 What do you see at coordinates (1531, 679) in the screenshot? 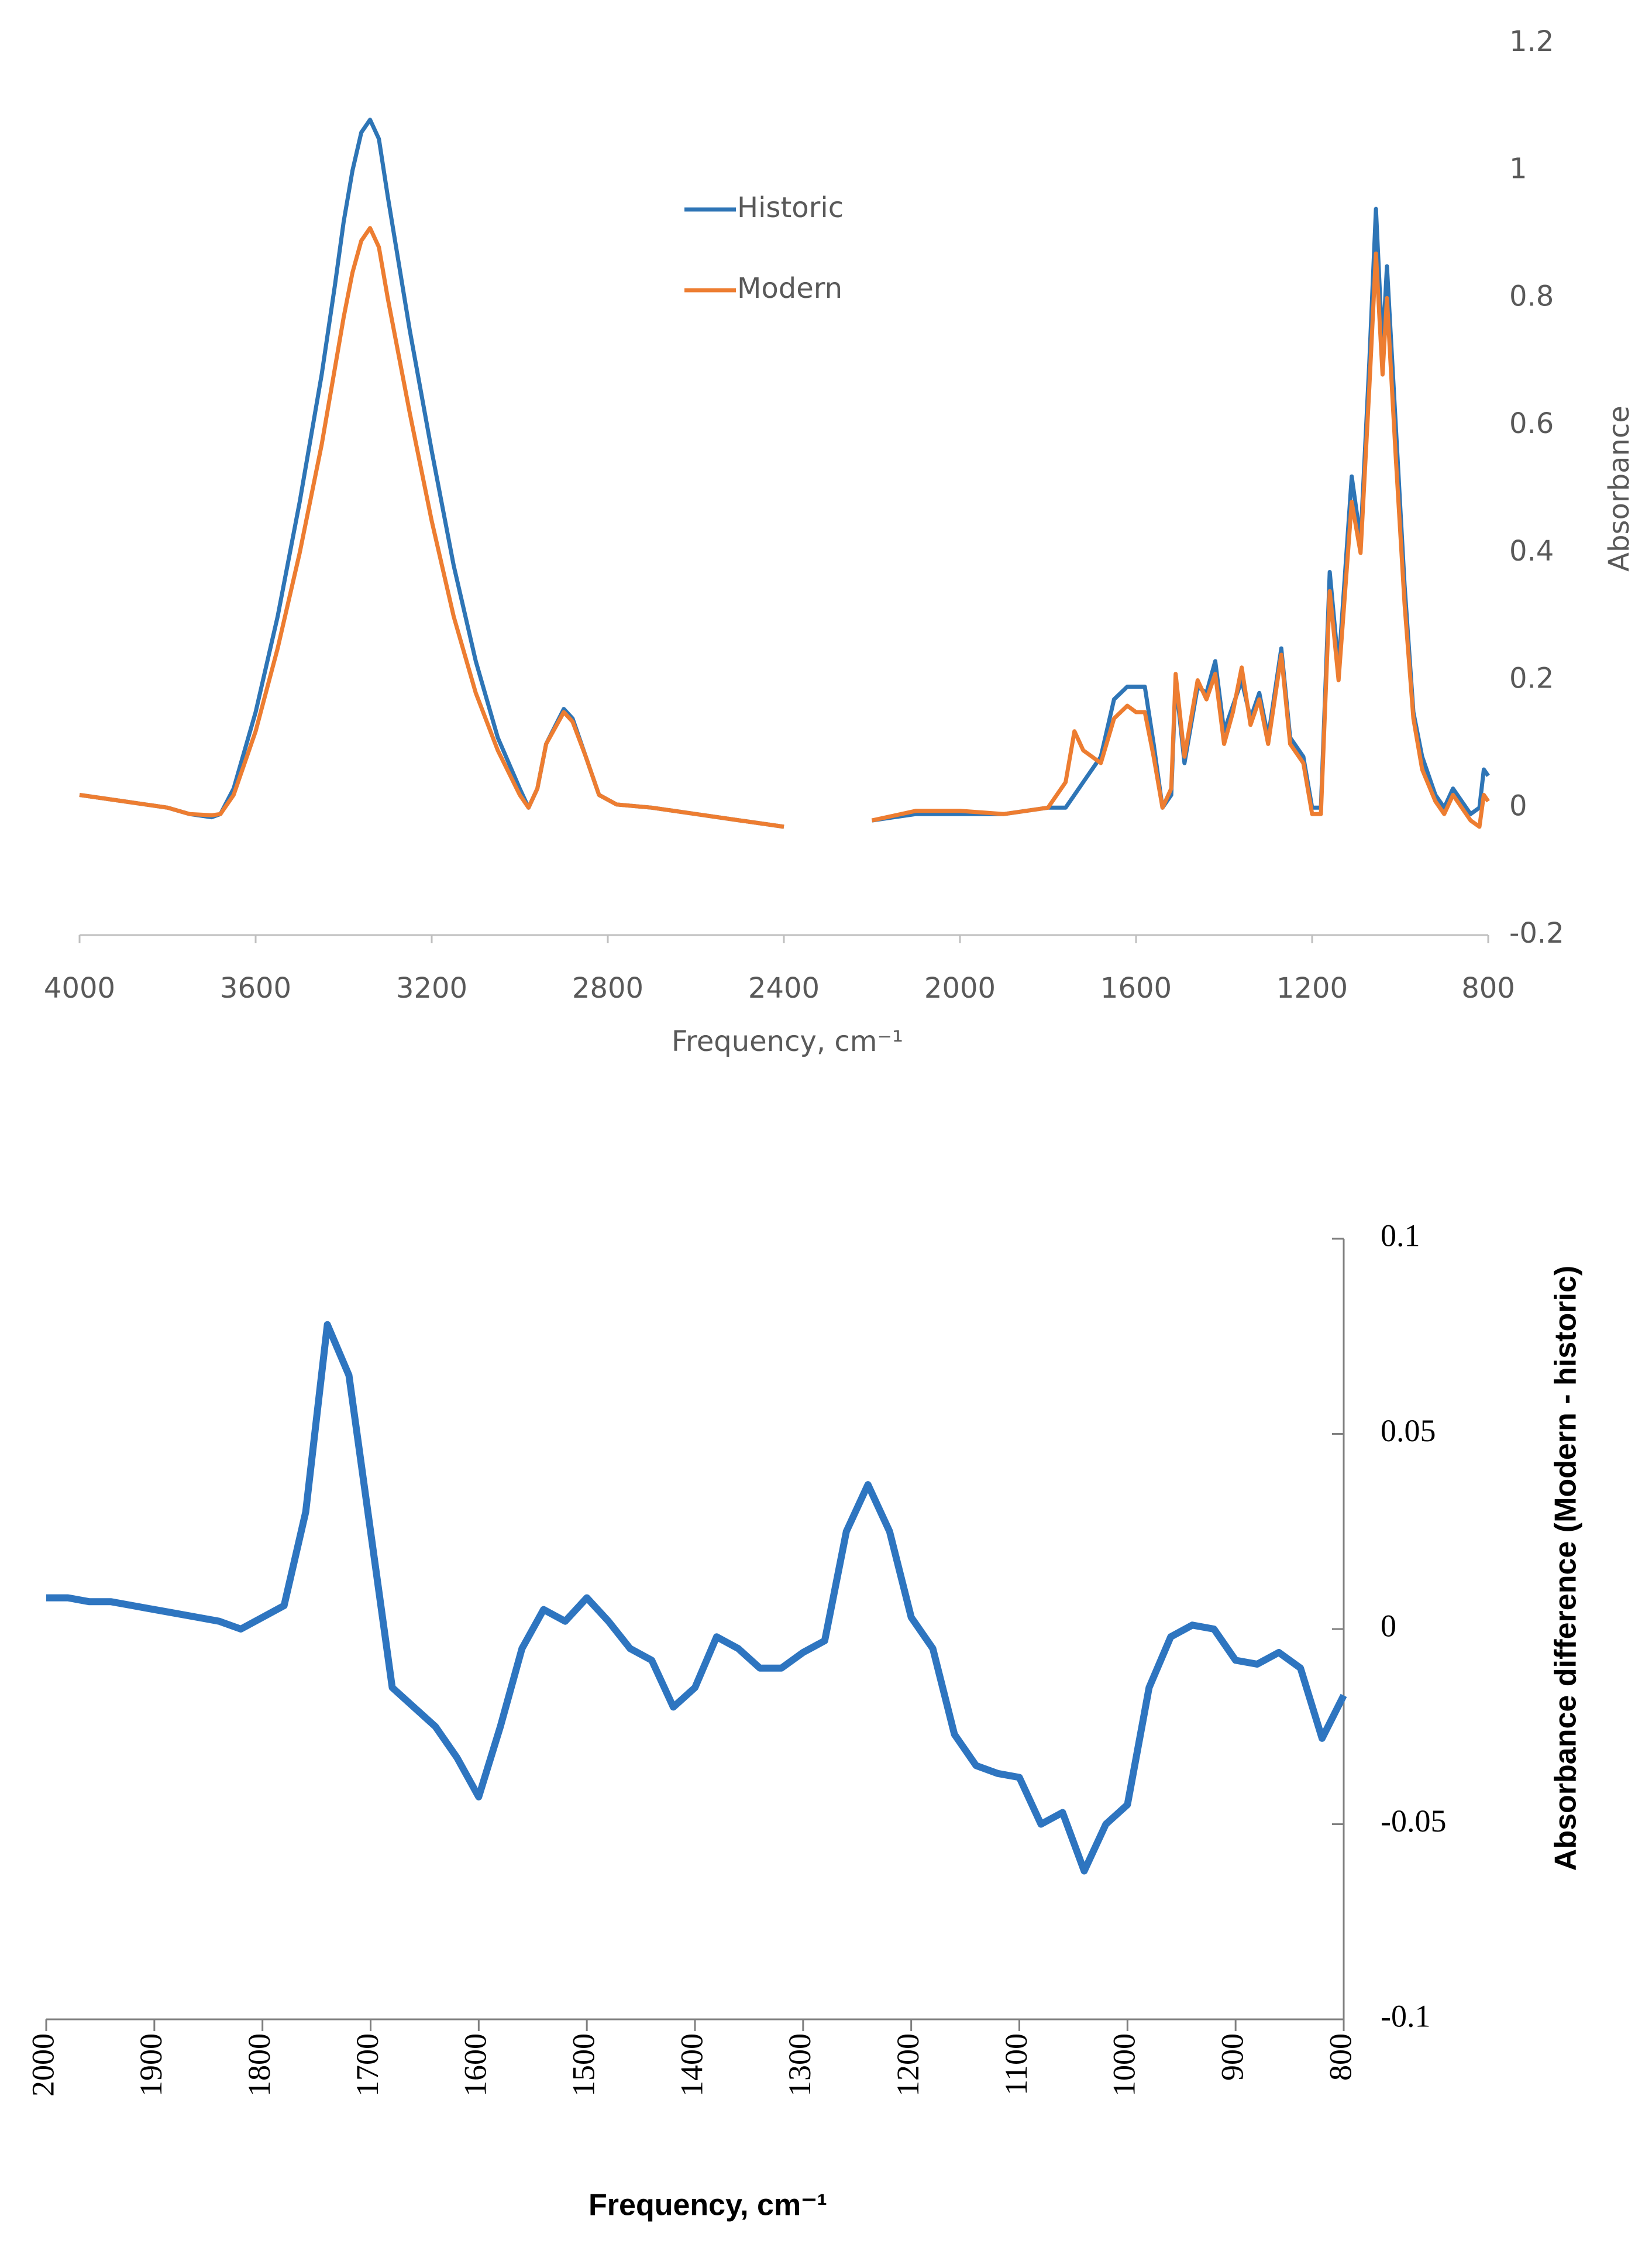
I see `y-tick-label: 0.2` at bounding box center [1531, 679].